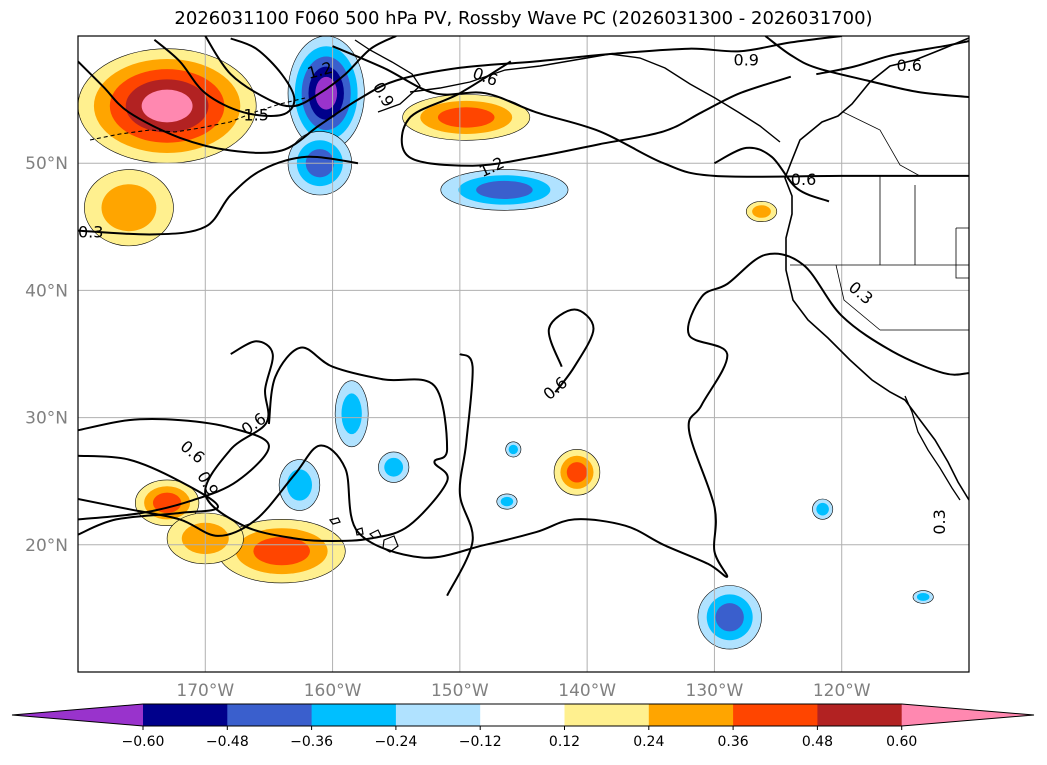 Image resolution: width=1047 pixels, height=765 pixels. What do you see at coordinates (46, 546) in the screenshot?
I see `lat-tick-label: 20°N` at bounding box center [46, 546].